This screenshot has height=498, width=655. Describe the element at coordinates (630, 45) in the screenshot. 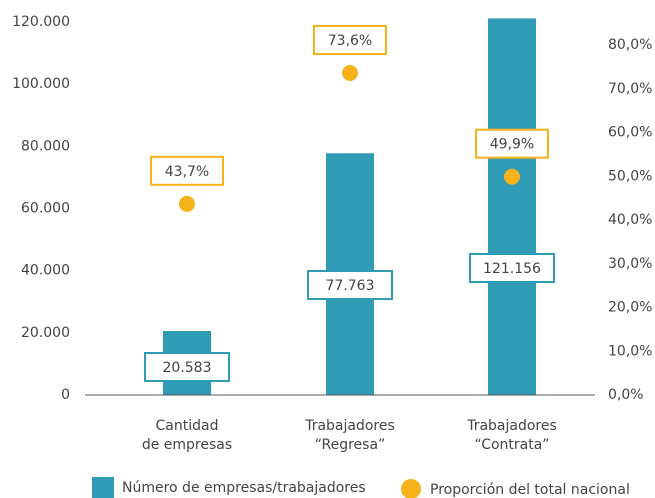

I see `y2-tick-label: 80,0%` at that location.